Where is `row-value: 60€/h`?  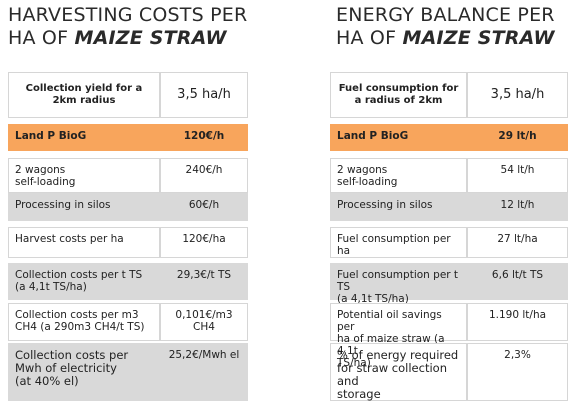
row-value: 60€/h is located at coordinates (204, 207).